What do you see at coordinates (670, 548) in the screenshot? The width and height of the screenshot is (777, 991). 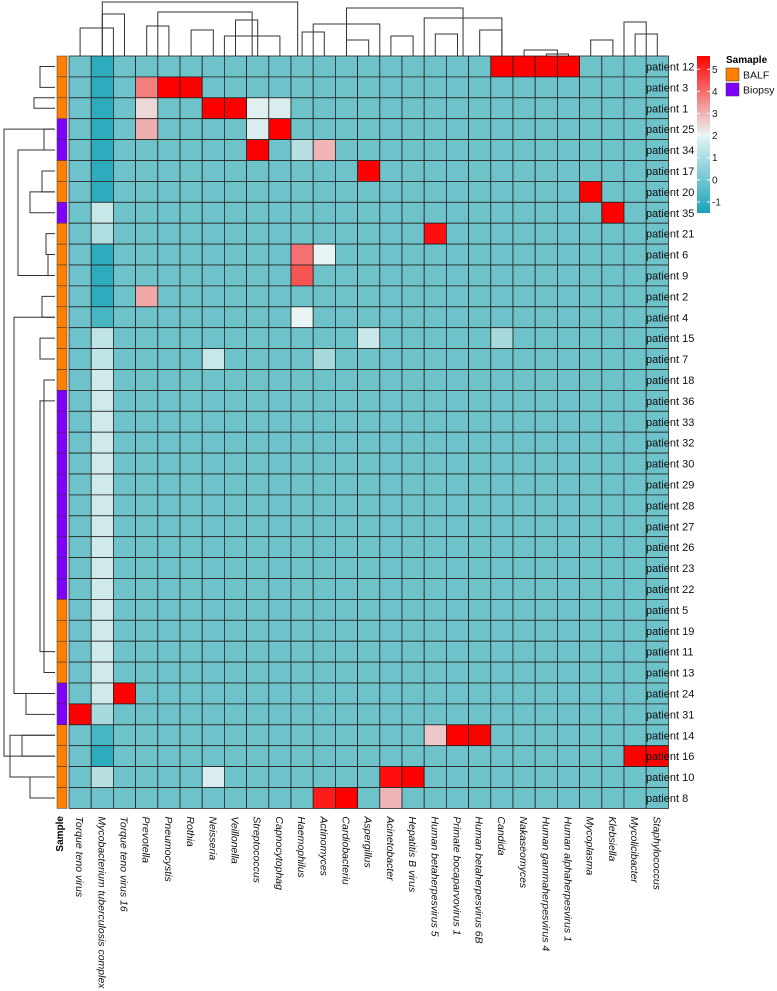 I see `row-label: patient 26` at bounding box center [670, 548].